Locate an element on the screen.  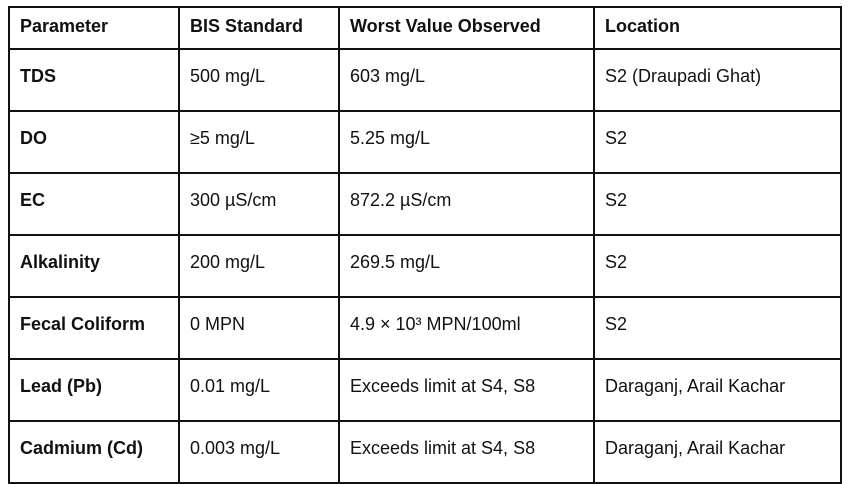
parameter-cell: Lead (Pb) is located at coordinates (94, 390).